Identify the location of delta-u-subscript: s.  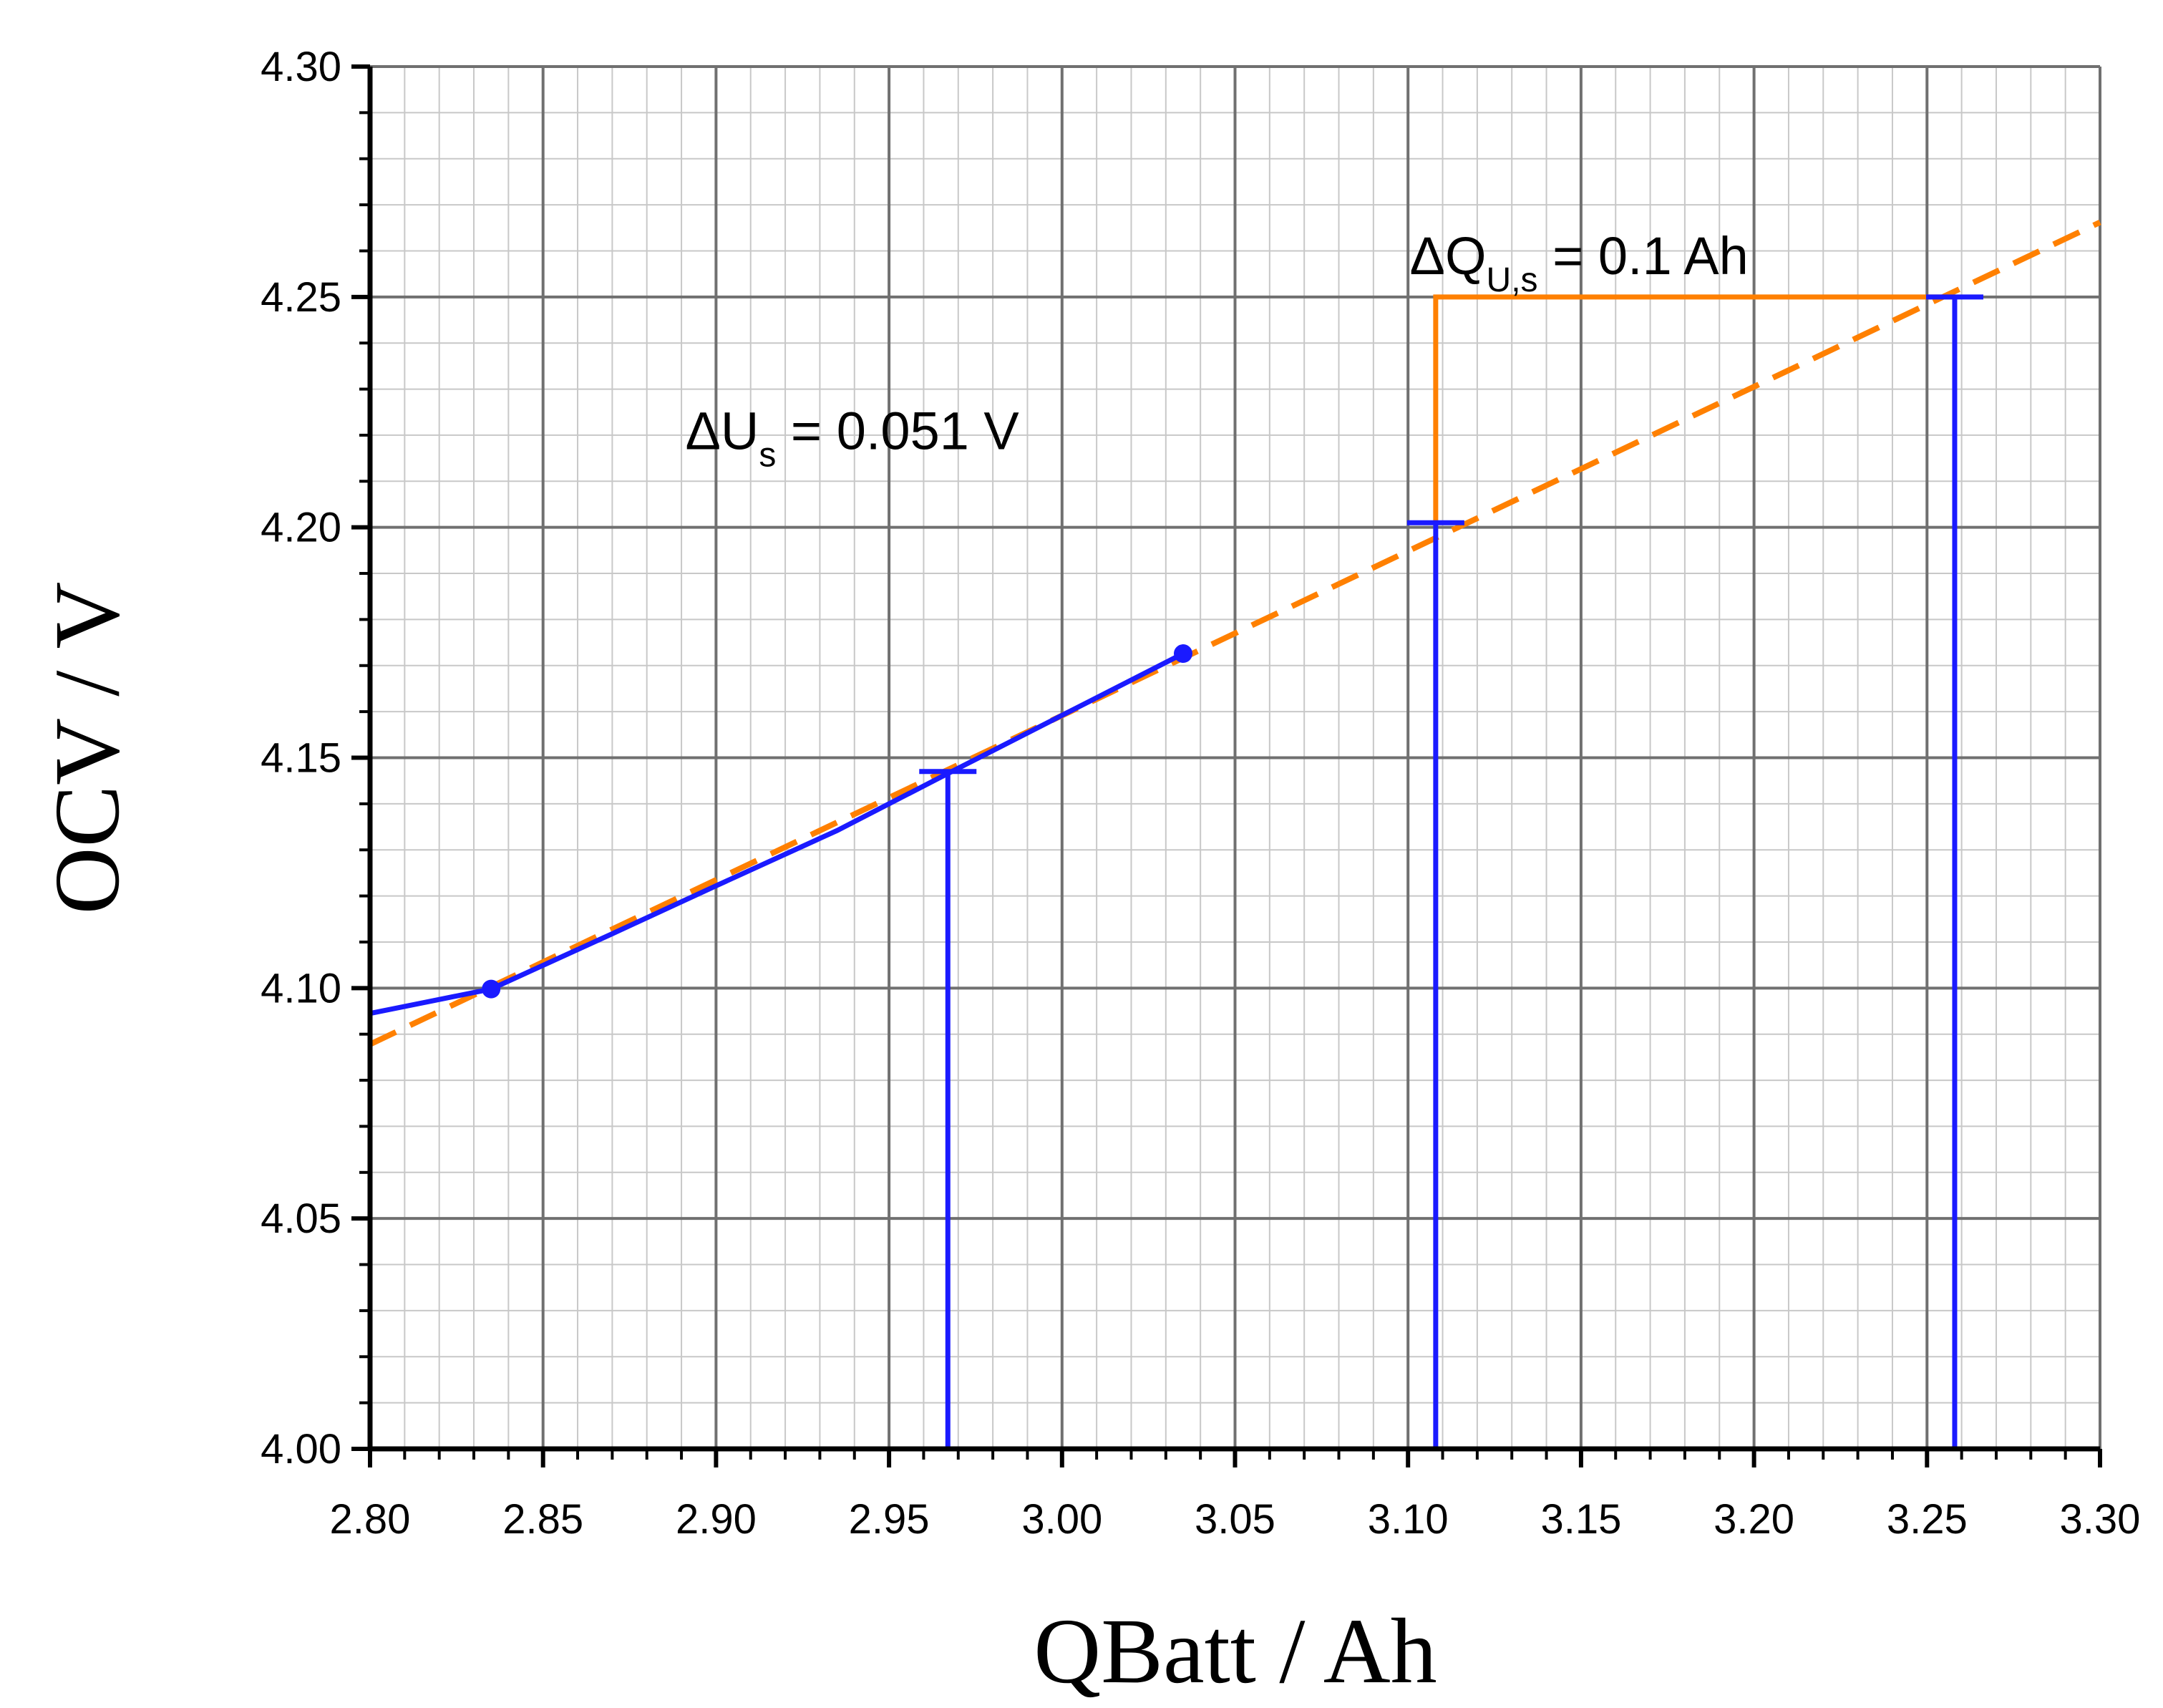
(767, 455).